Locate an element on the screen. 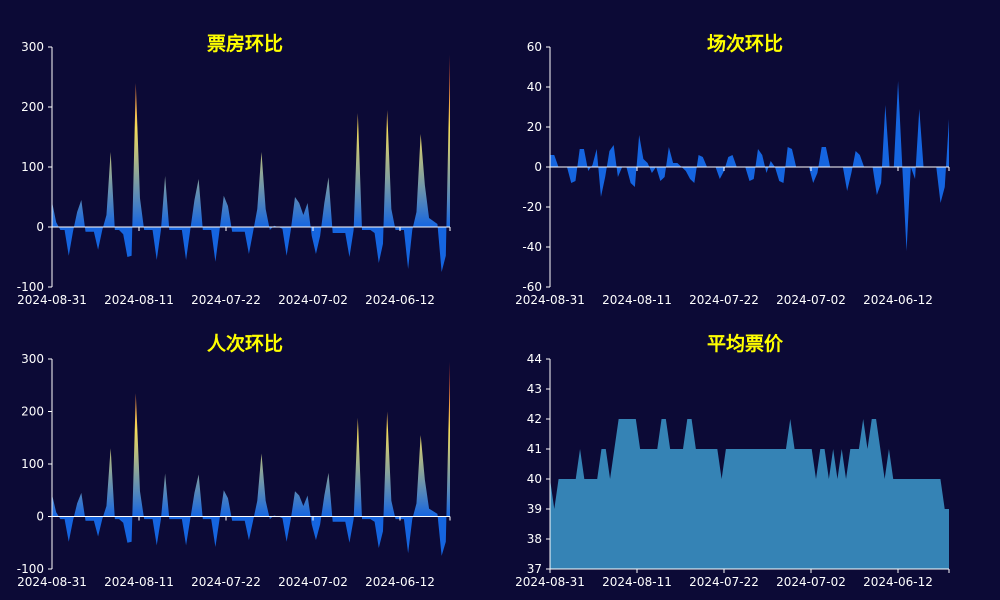  box-office-y-tick-label: 200 is located at coordinates (32, 107).